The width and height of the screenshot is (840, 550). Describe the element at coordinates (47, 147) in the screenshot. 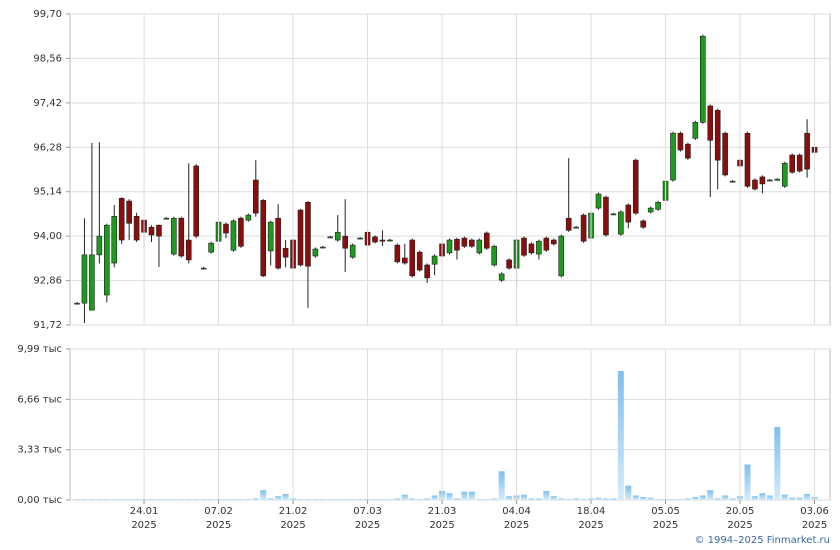

I see `y-tick-label: 96,28` at that location.